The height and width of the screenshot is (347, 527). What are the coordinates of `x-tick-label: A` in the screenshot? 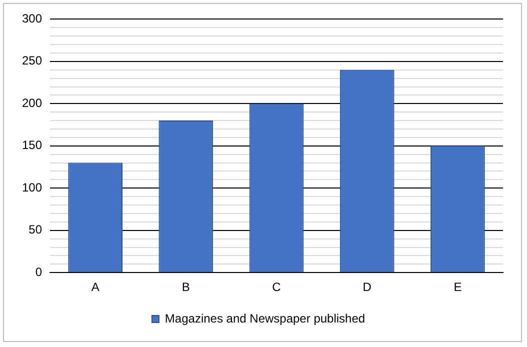 It's located at (95, 287).